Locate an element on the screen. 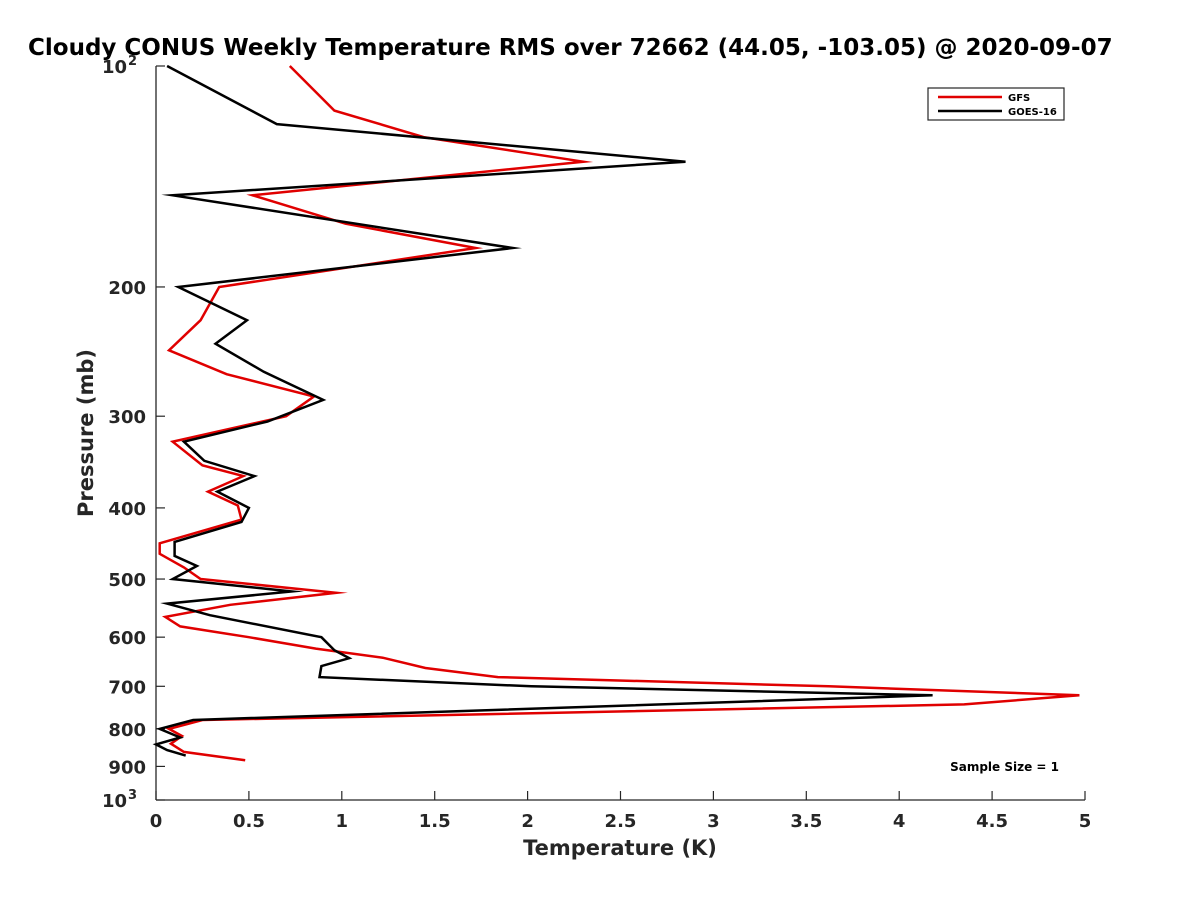  legend: GFS GOES-16 is located at coordinates (996, 104).